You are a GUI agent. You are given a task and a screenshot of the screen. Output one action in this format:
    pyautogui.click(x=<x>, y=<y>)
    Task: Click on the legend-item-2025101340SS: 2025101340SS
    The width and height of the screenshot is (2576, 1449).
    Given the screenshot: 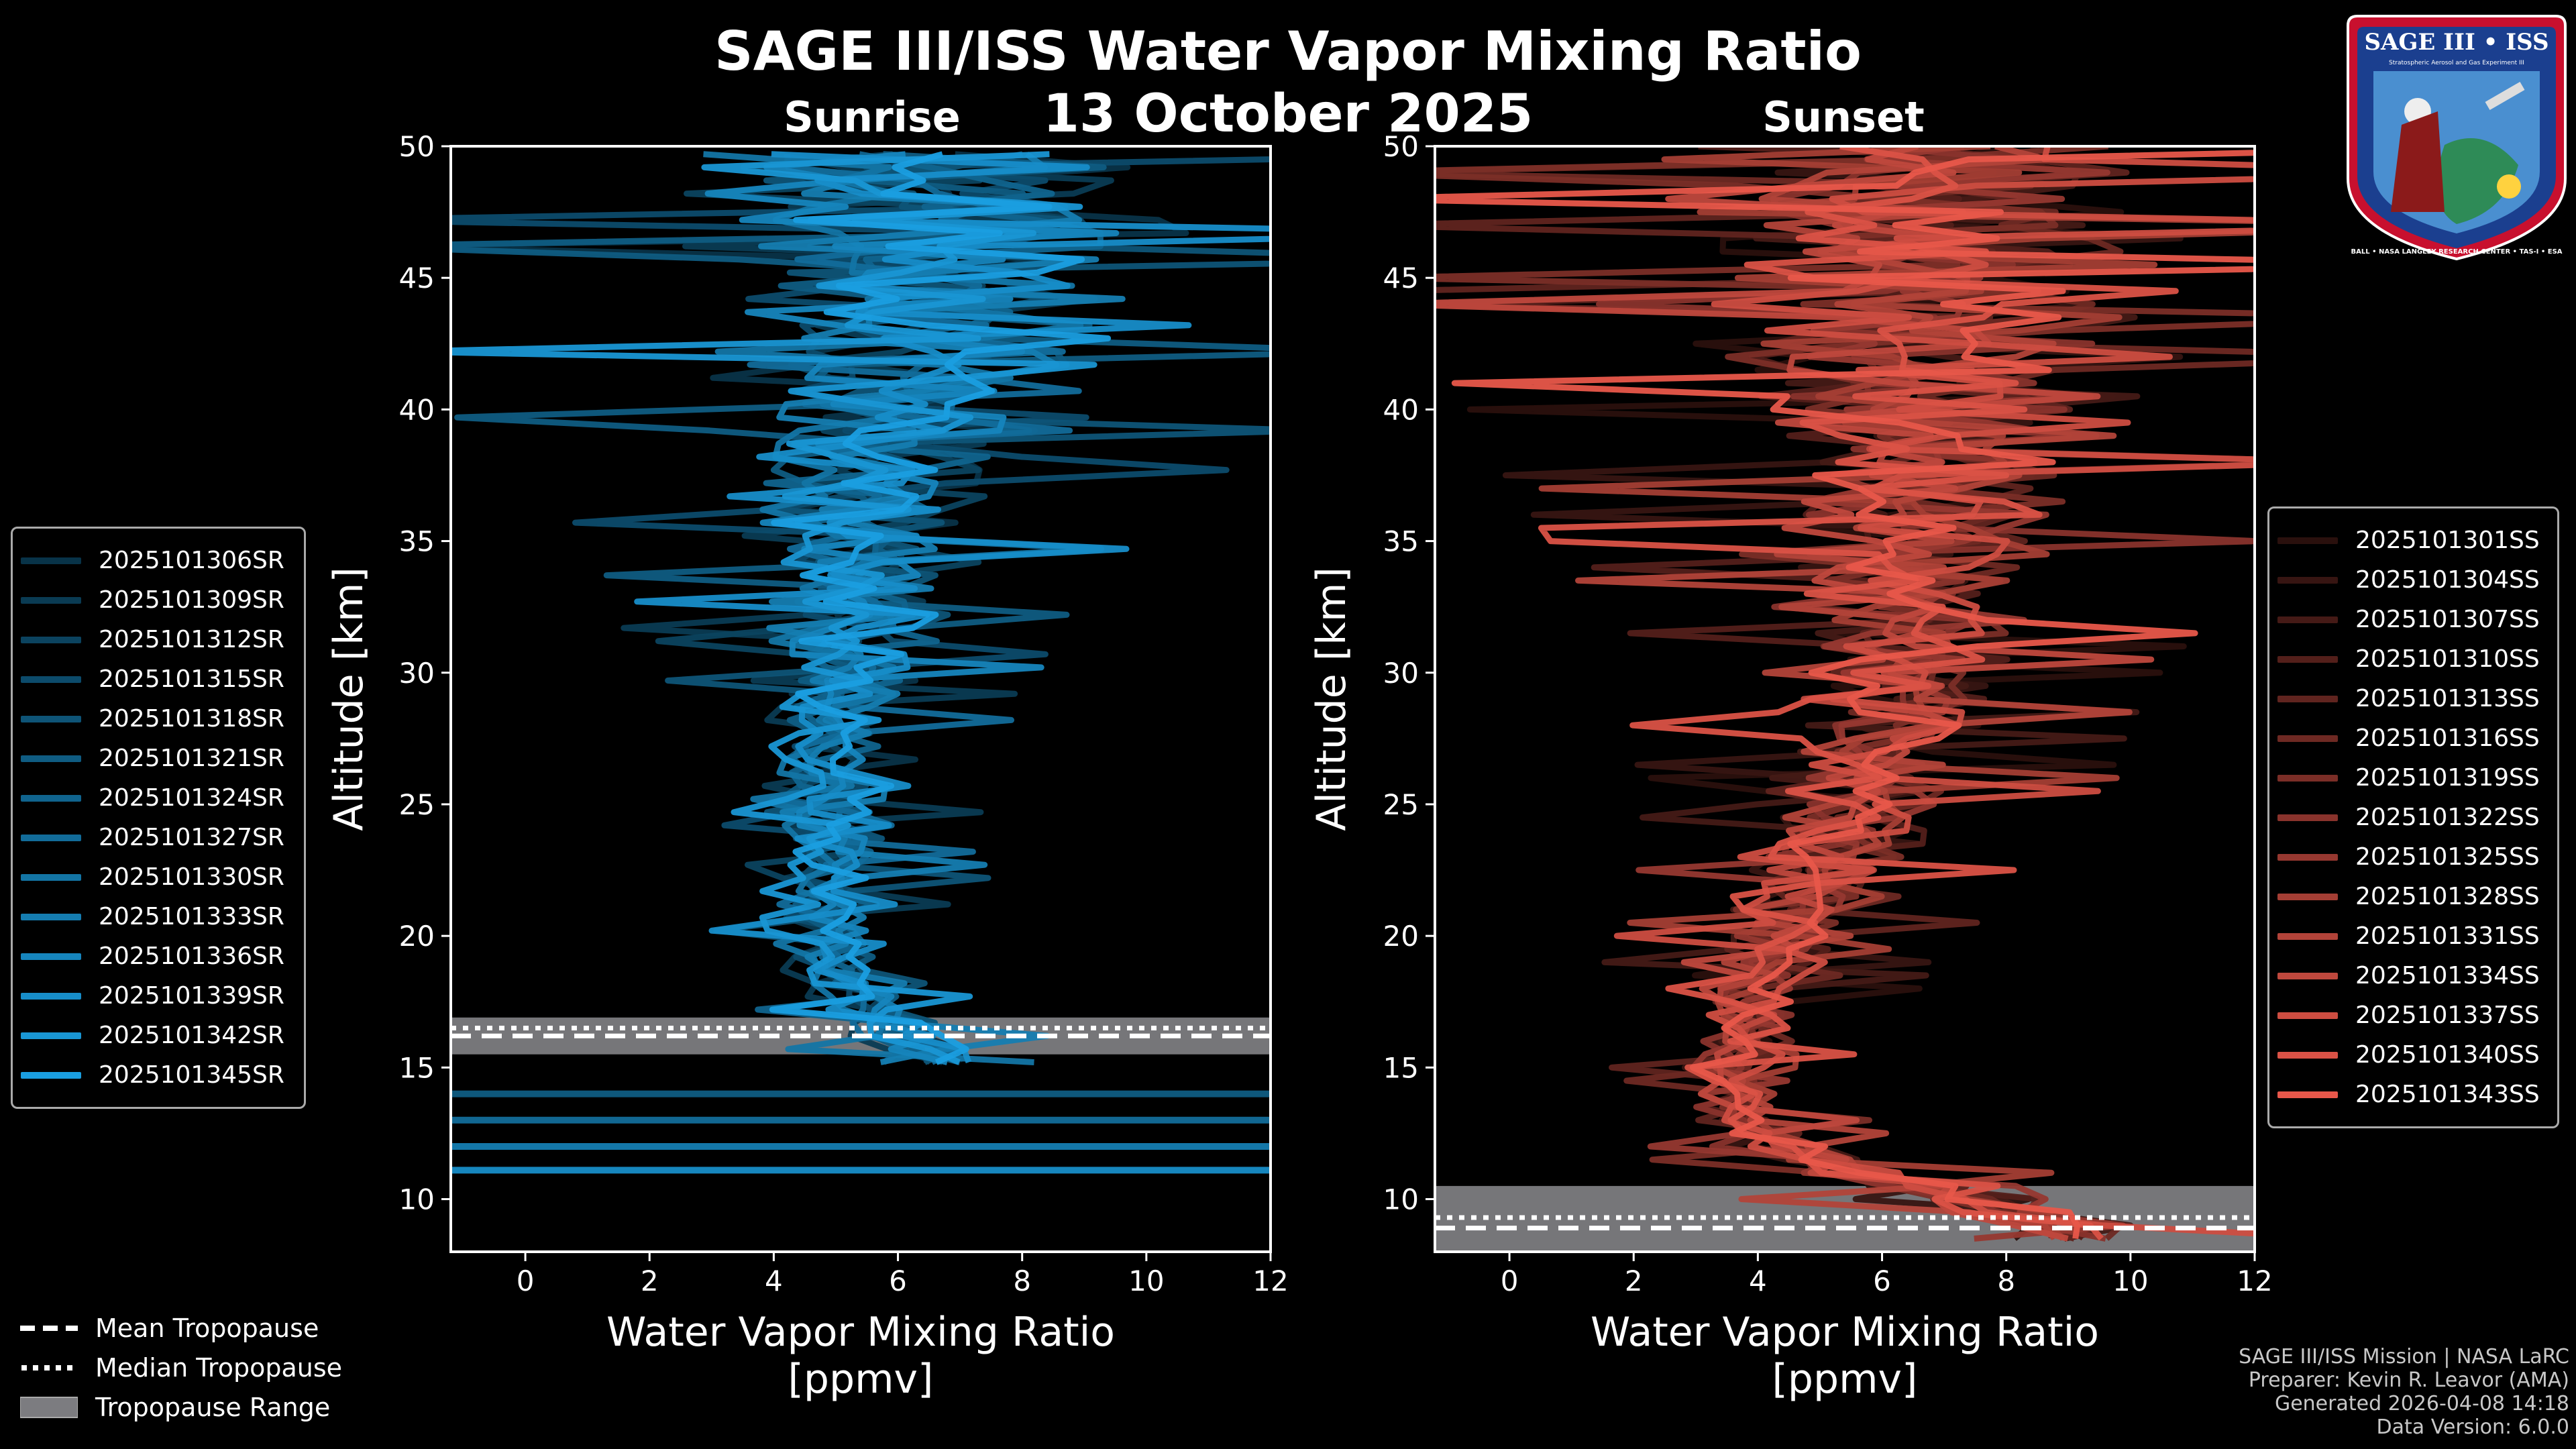 What is the action you would take?
    pyautogui.click(x=2413, y=1055)
    